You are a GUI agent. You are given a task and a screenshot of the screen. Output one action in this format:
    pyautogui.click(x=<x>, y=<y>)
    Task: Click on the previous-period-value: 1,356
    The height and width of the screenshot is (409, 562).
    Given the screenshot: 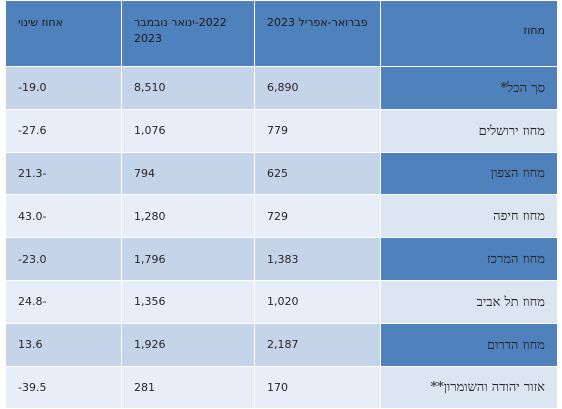 What is the action you would take?
    pyautogui.click(x=188, y=301)
    